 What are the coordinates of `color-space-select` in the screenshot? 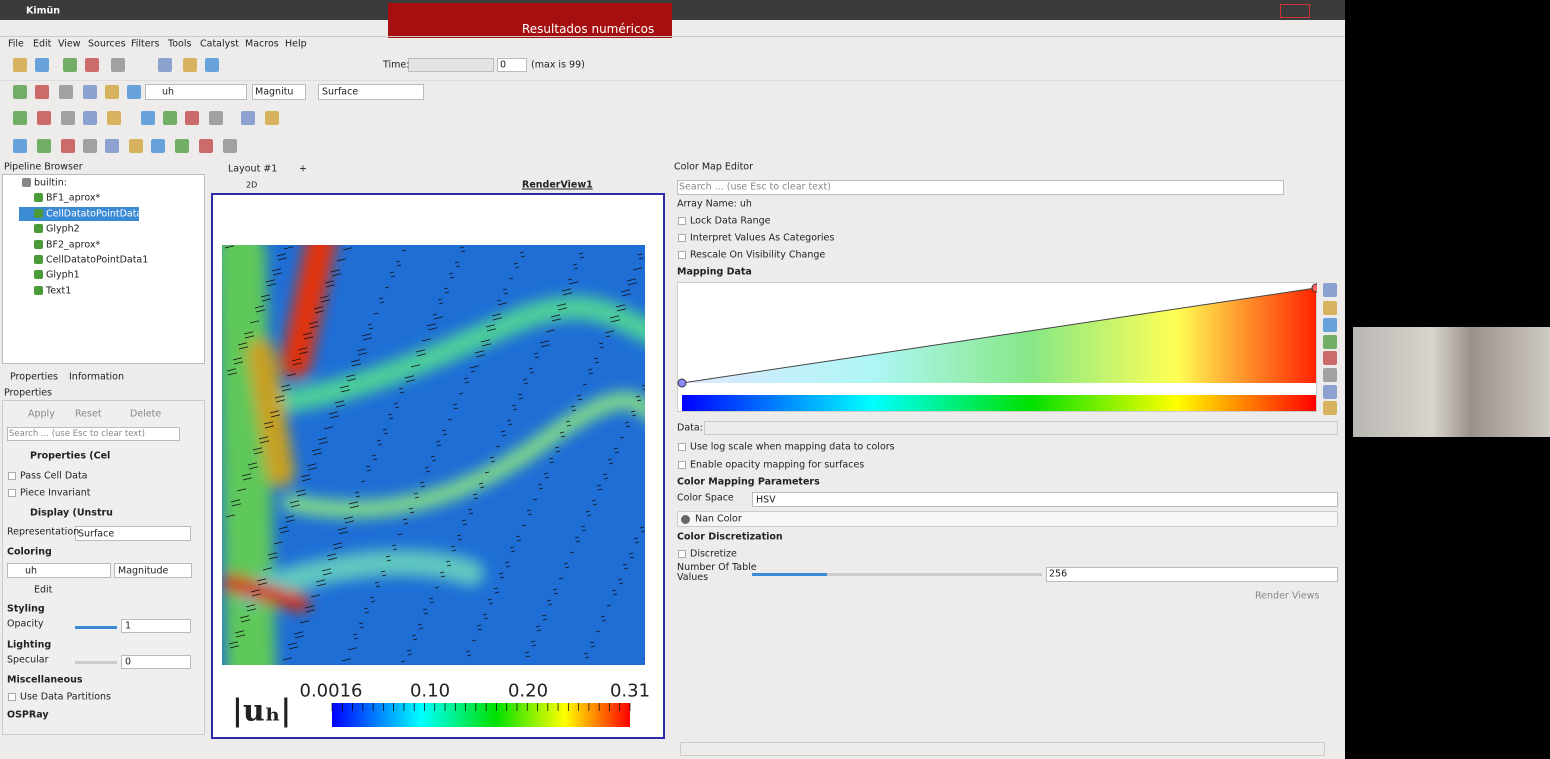 It's located at (1045, 499).